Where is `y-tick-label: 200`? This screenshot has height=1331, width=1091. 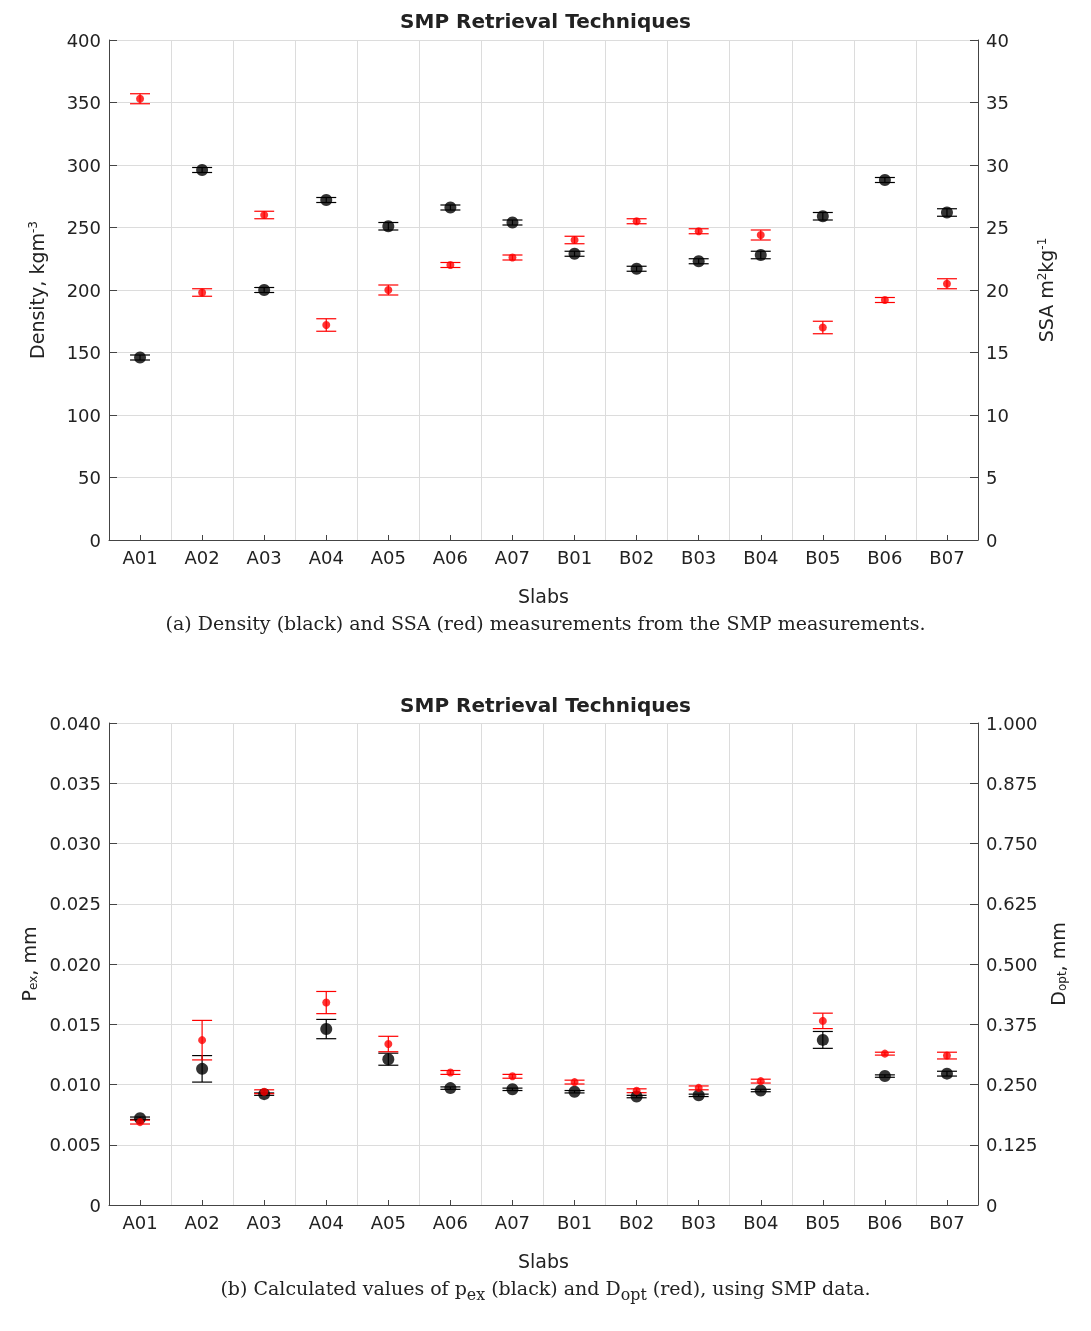 y-tick-label: 200 is located at coordinates (83, 290).